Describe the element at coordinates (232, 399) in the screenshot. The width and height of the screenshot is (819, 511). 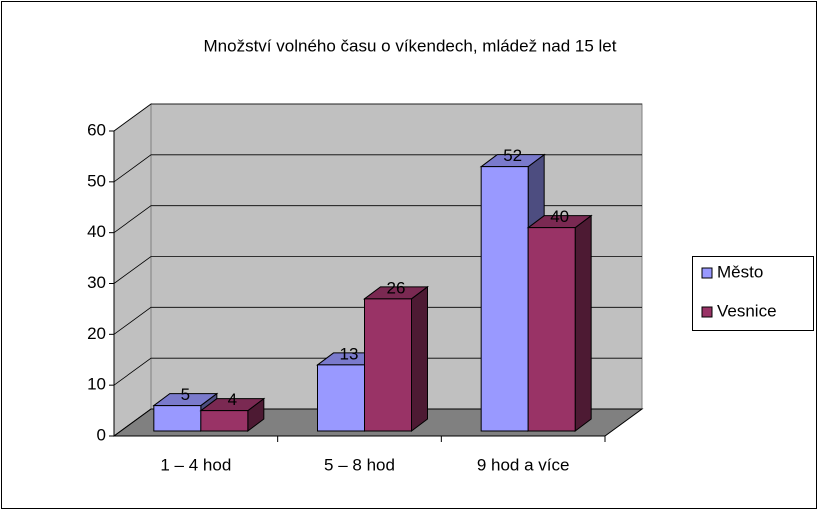
I see `data-label: 4` at that location.